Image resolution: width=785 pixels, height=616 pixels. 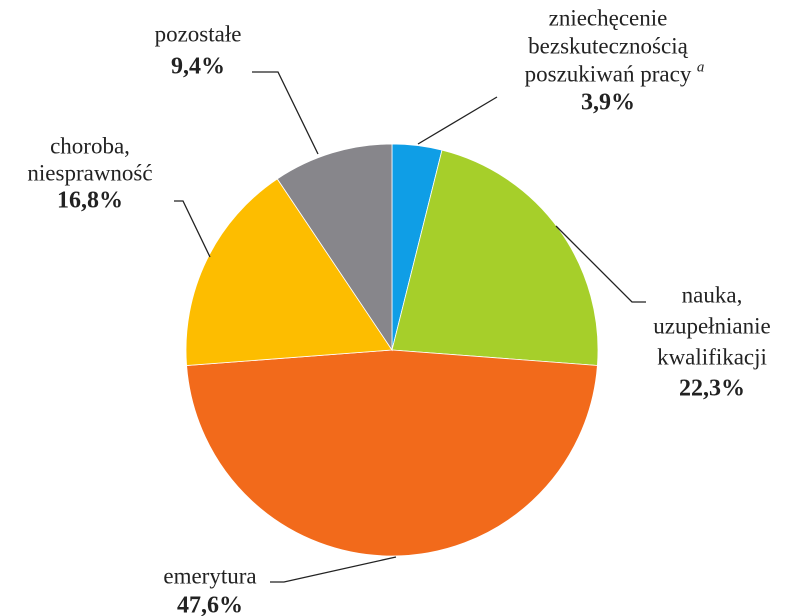 What do you see at coordinates (198, 33) in the screenshot?
I see `slice-label: pozostałe` at bounding box center [198, 33].